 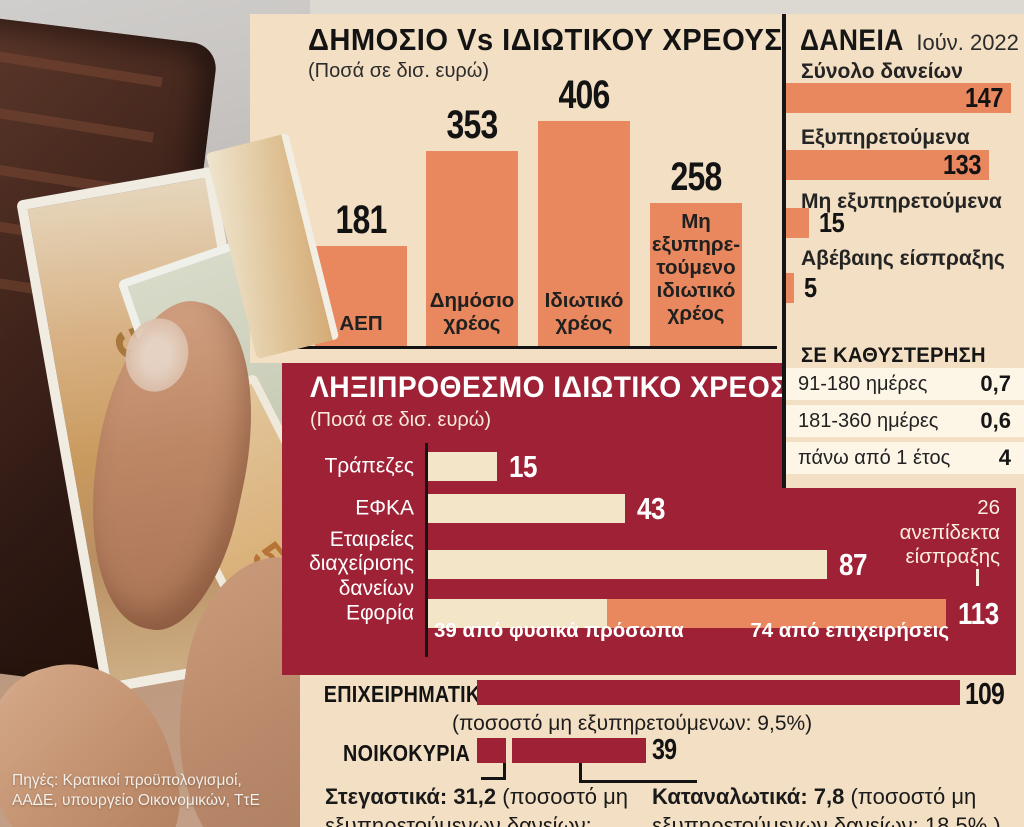 What do you see at coordinates (384, 508) in the screenshot?
I see `overdue-bar-label-2: ΕΦΚΑ` at bounding box center [384, 508].